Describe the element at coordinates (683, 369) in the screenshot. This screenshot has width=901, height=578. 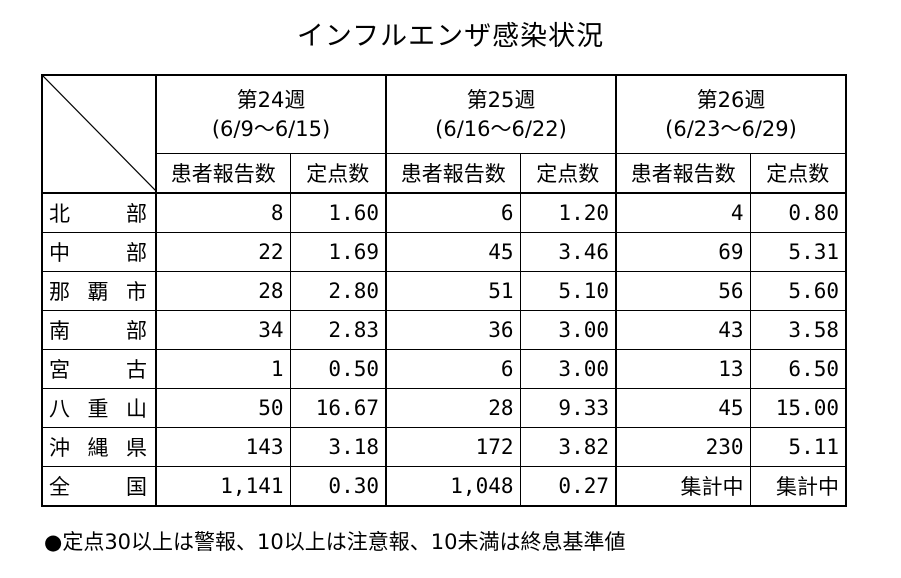
I see `reports-cell: 13` at that location.